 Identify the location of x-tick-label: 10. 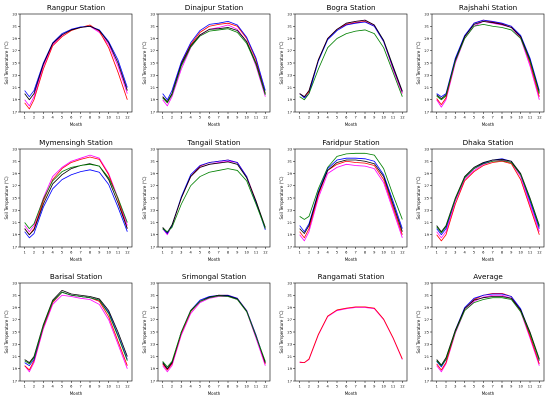
(246, 387).